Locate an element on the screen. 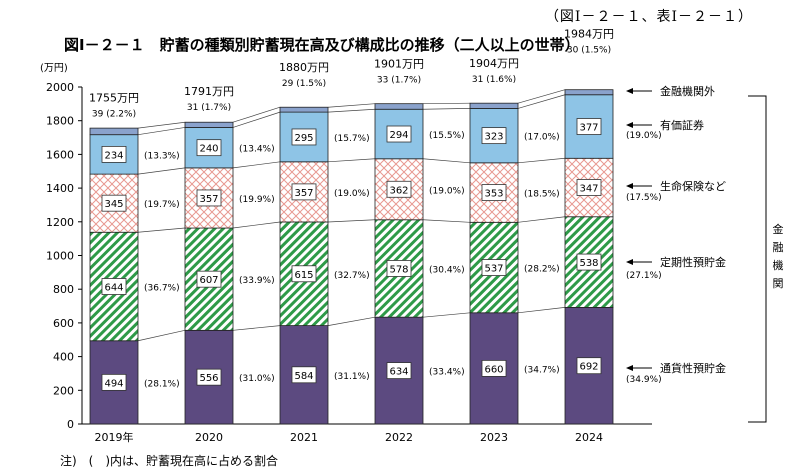  total-label: 1755万円 is located at coordinates (114, 97).